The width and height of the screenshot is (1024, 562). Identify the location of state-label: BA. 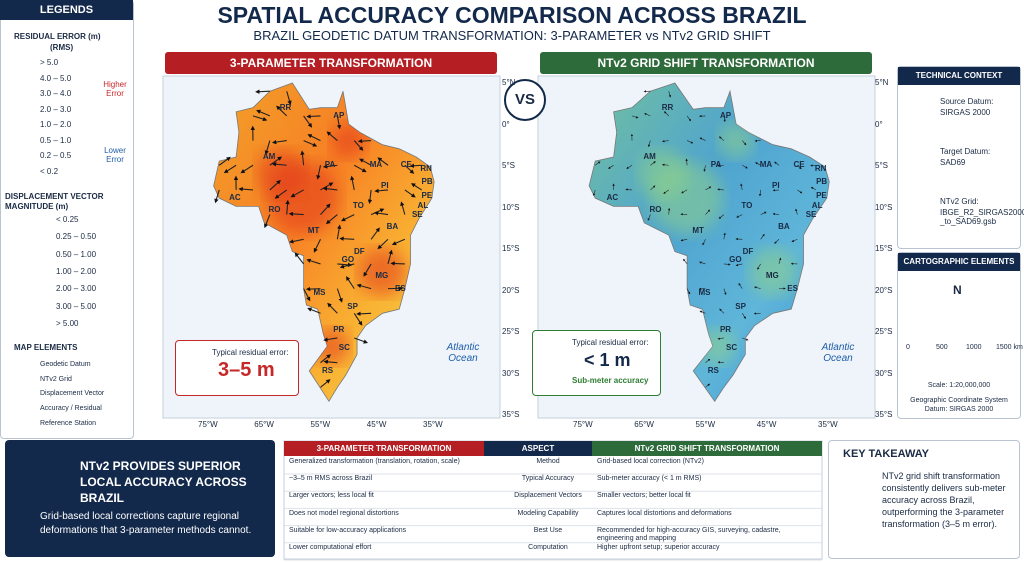
(784, 226).